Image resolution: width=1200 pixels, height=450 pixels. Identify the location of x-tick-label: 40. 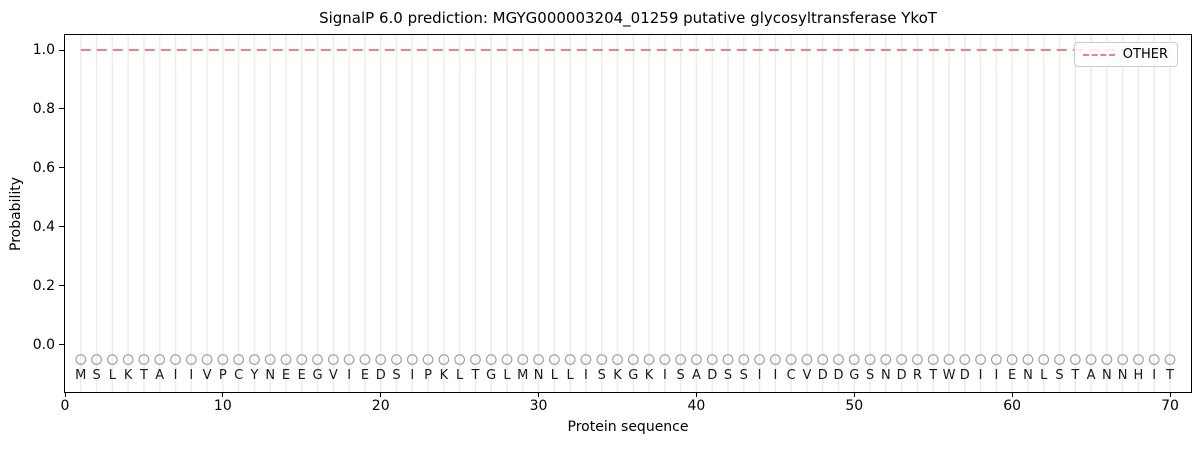
(696, 406).